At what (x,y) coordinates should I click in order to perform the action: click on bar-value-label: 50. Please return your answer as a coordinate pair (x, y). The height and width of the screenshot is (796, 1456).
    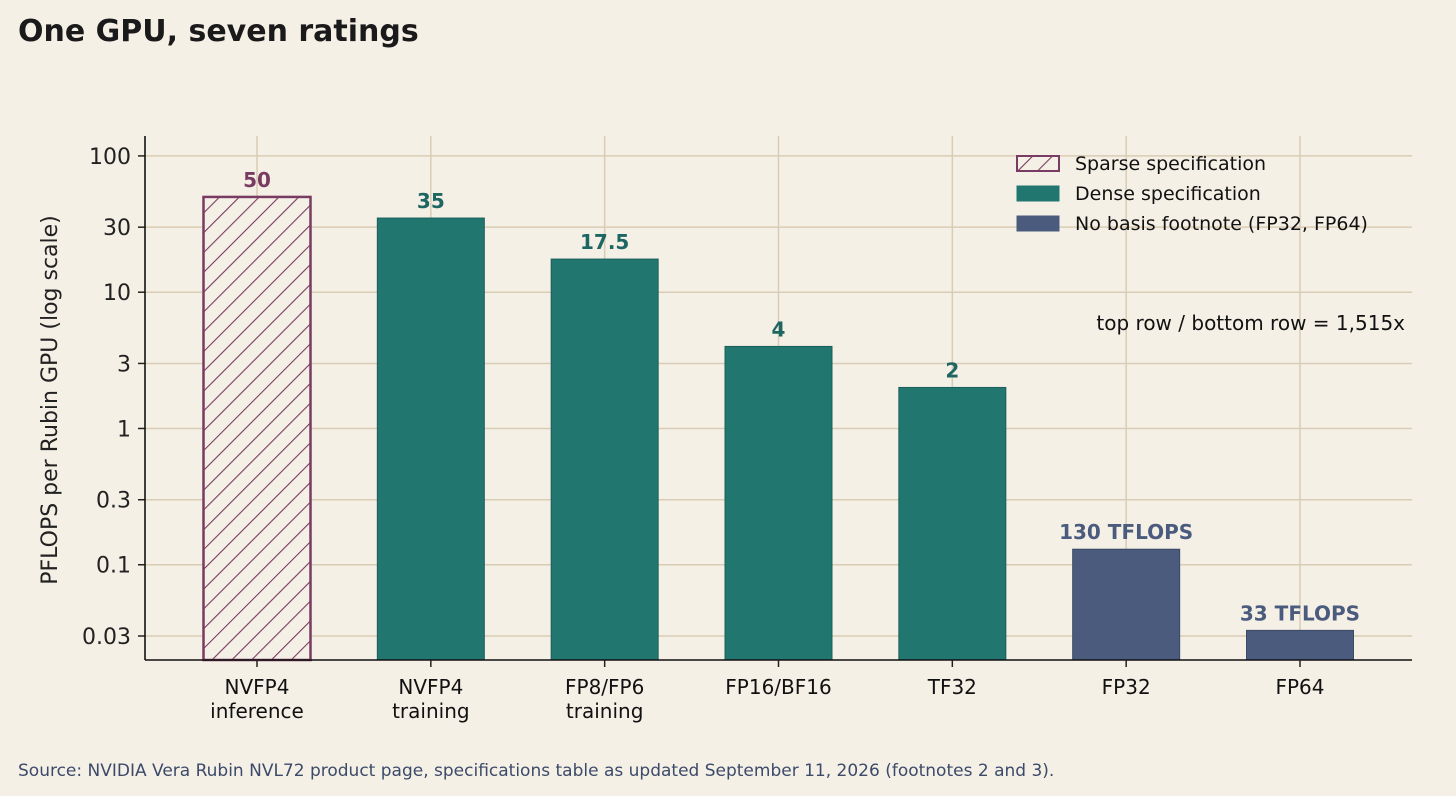
    Looking at the image, I should click on (257, 180).